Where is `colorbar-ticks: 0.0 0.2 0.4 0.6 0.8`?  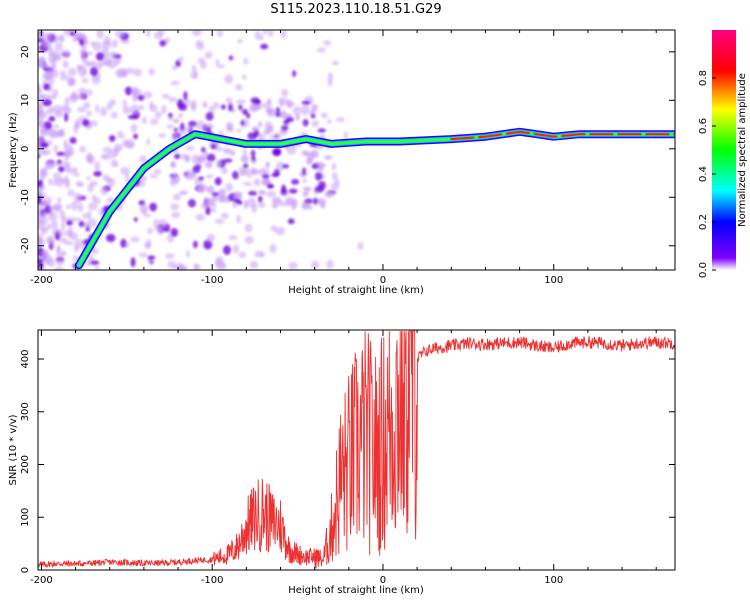
colorbar-ticks: 0.0 0.2 0.4 0.6 0.8 is located at coordinates (707, 174).